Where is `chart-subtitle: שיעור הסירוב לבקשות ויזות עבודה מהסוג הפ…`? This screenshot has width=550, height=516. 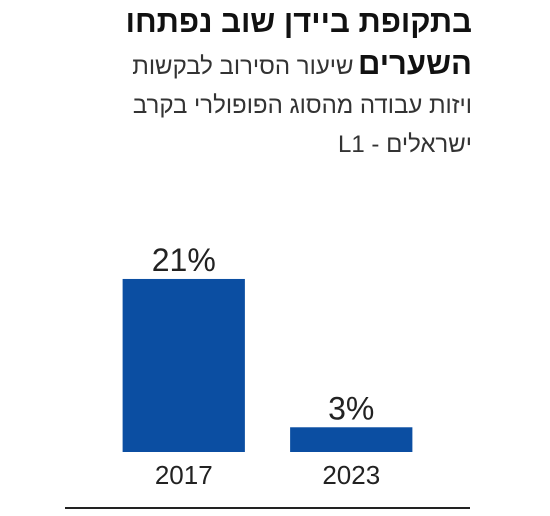
chart-subtitle: שיעור הסירוב לבקשות ויזות עבודה מהסוג הפ… is located at coordinates (302, 105).